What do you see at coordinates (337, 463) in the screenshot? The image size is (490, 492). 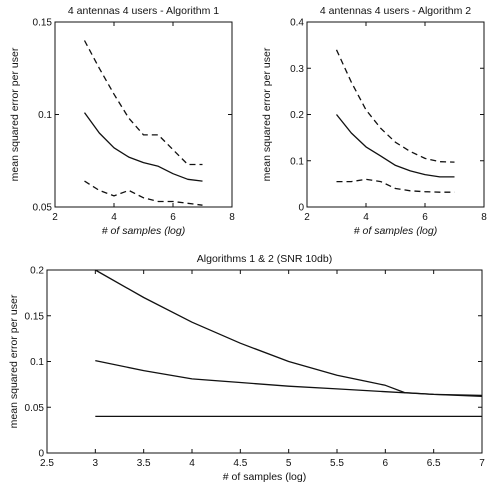 I see `x-tick-label: 5.5` at bounding box center [337, 463].